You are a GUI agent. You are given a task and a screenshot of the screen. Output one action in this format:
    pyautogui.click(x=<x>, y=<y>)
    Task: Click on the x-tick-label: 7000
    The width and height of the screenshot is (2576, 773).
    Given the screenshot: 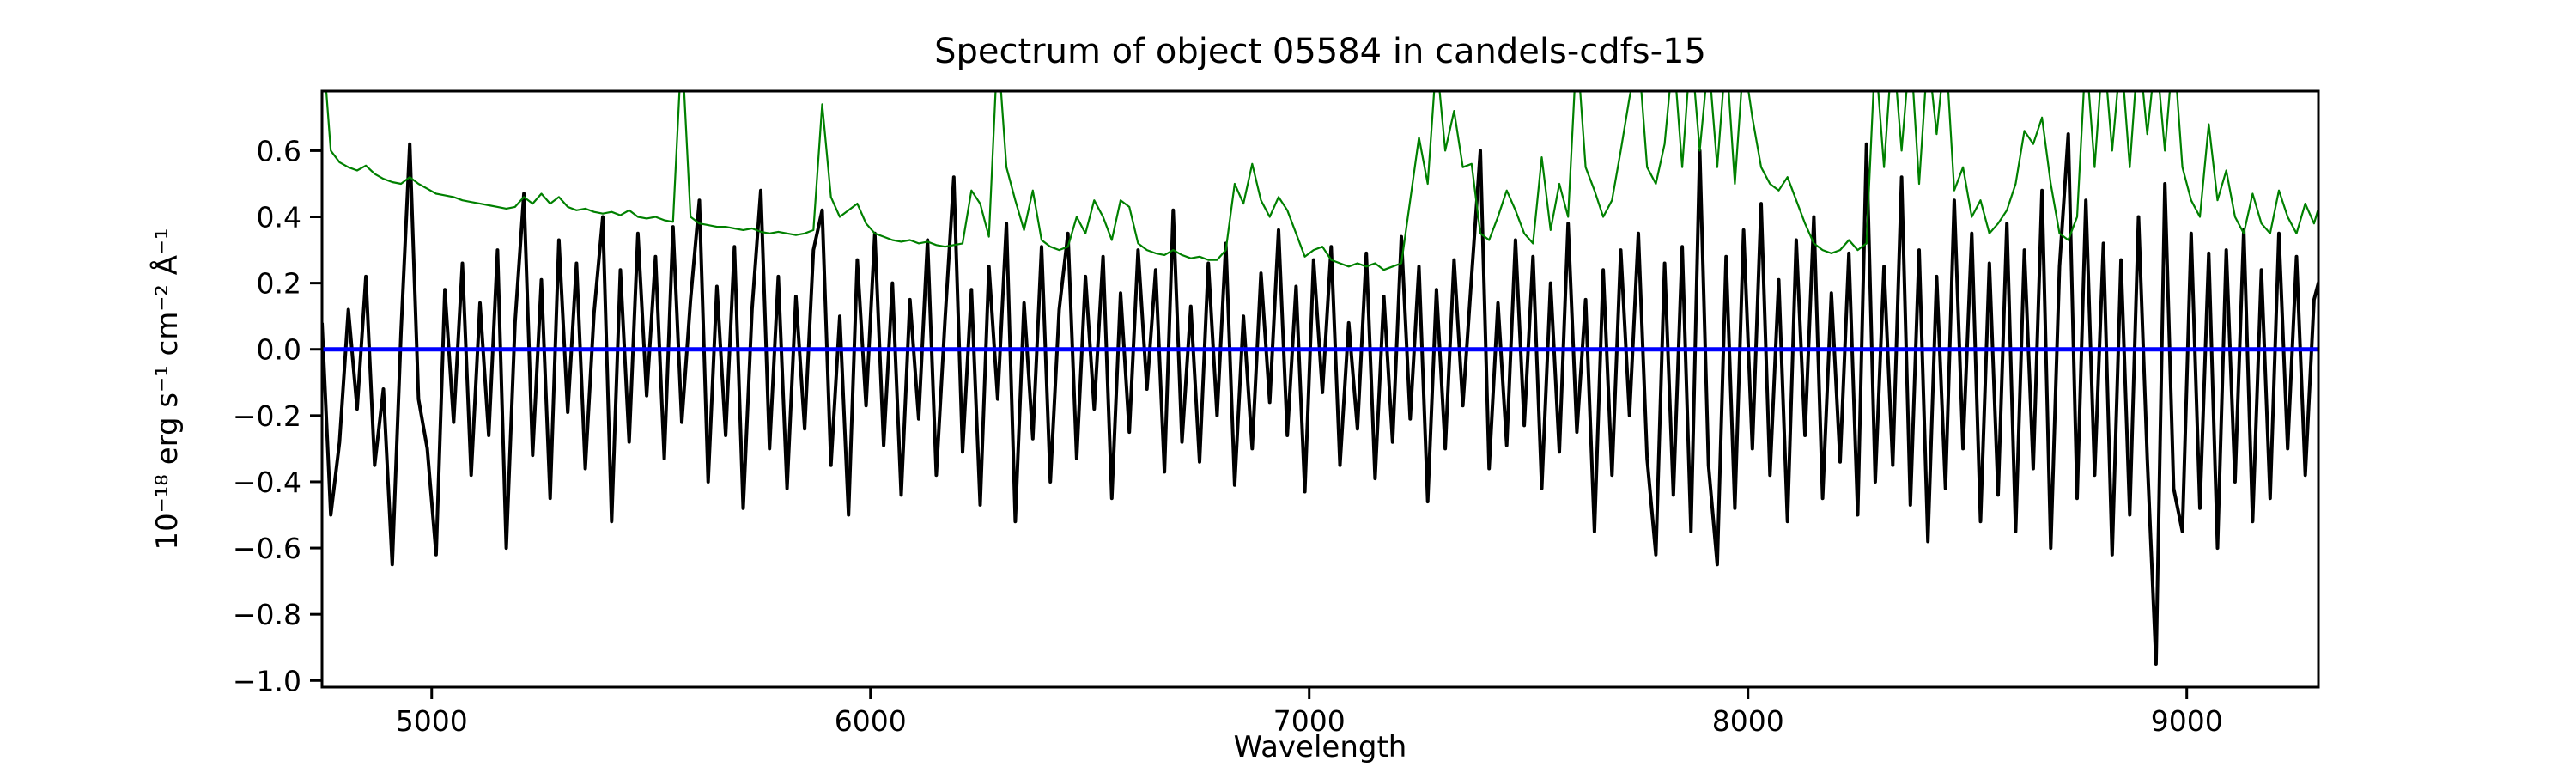 What is the action you would take?
    pyautogui.click(x=1309, y=721)
    